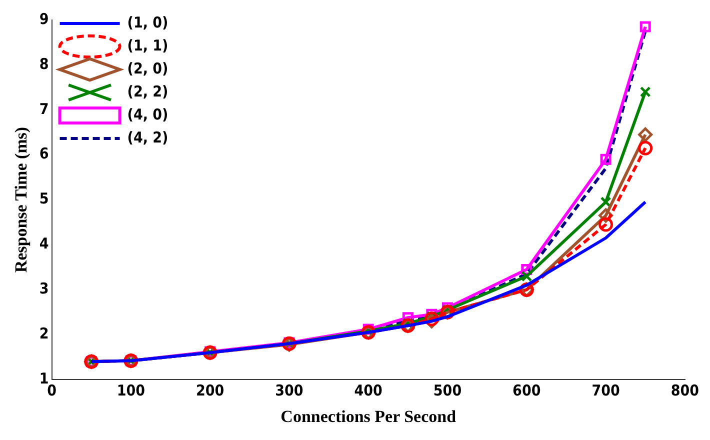 This screenshot has width=710, height=440. What do you see at coordinates (684, 390) in the screenshot?
I see `x-tick-label: 800` at bounding box center [684, 390].